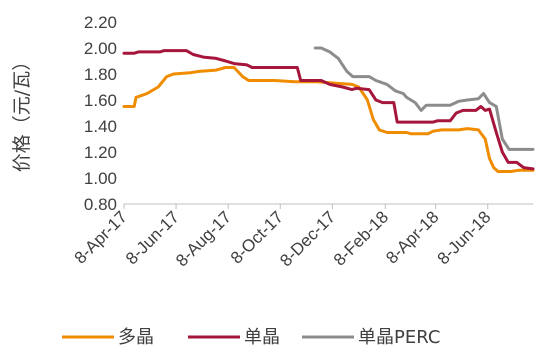 The height and width of the screenshot is (356, 537). I want to click on x-tick-label: 8-Aug-17, so click(203, 238).